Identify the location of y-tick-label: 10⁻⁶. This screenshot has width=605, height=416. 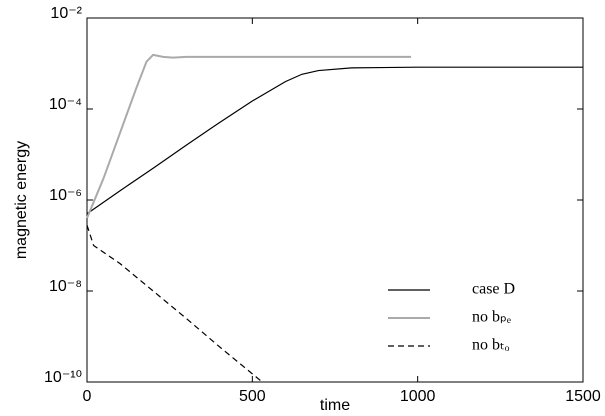
(65, 195).